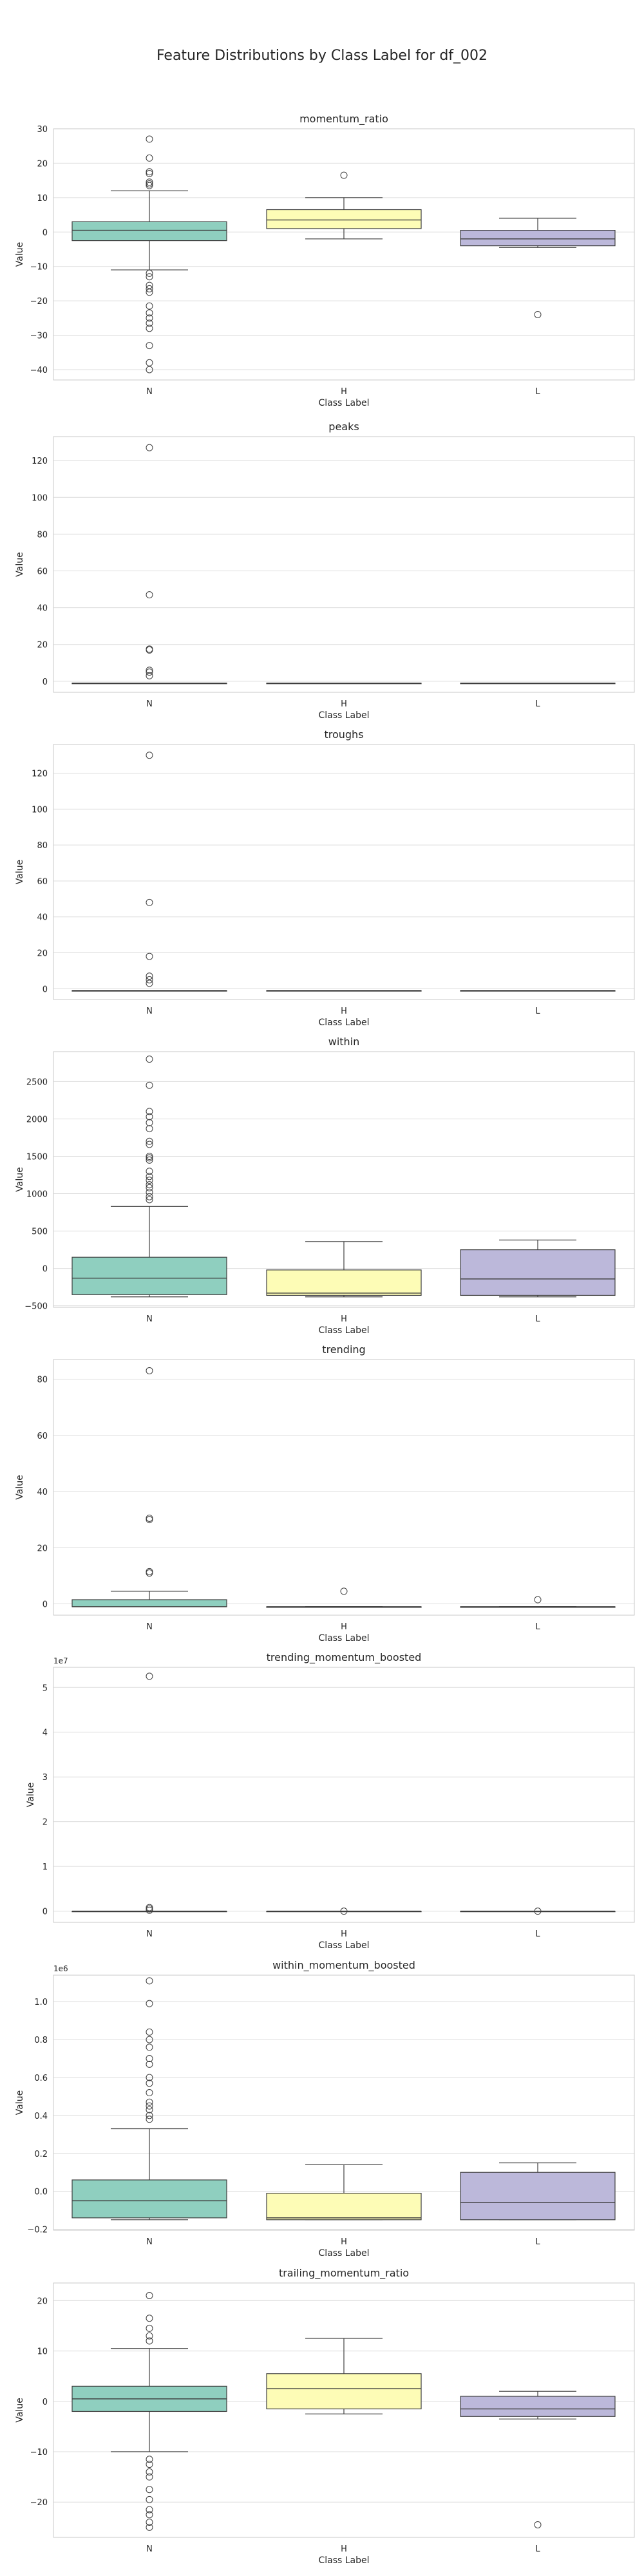 This screenshot has height=2576, width=644. I want to click on y-tick-label: 80, so click(42, 1380).